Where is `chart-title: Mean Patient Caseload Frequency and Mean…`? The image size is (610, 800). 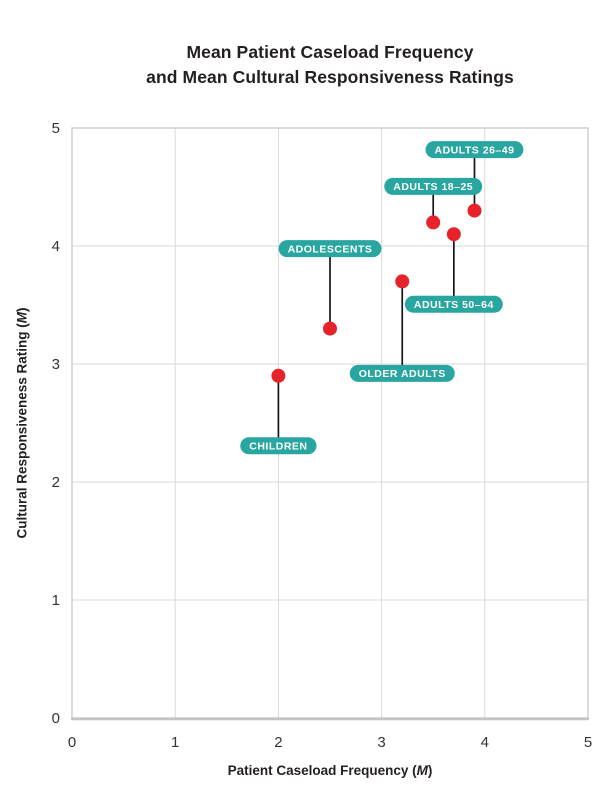 chart-title: Mean Patient Caseload Frequency and Mean… is located at coordinates (330, 65).